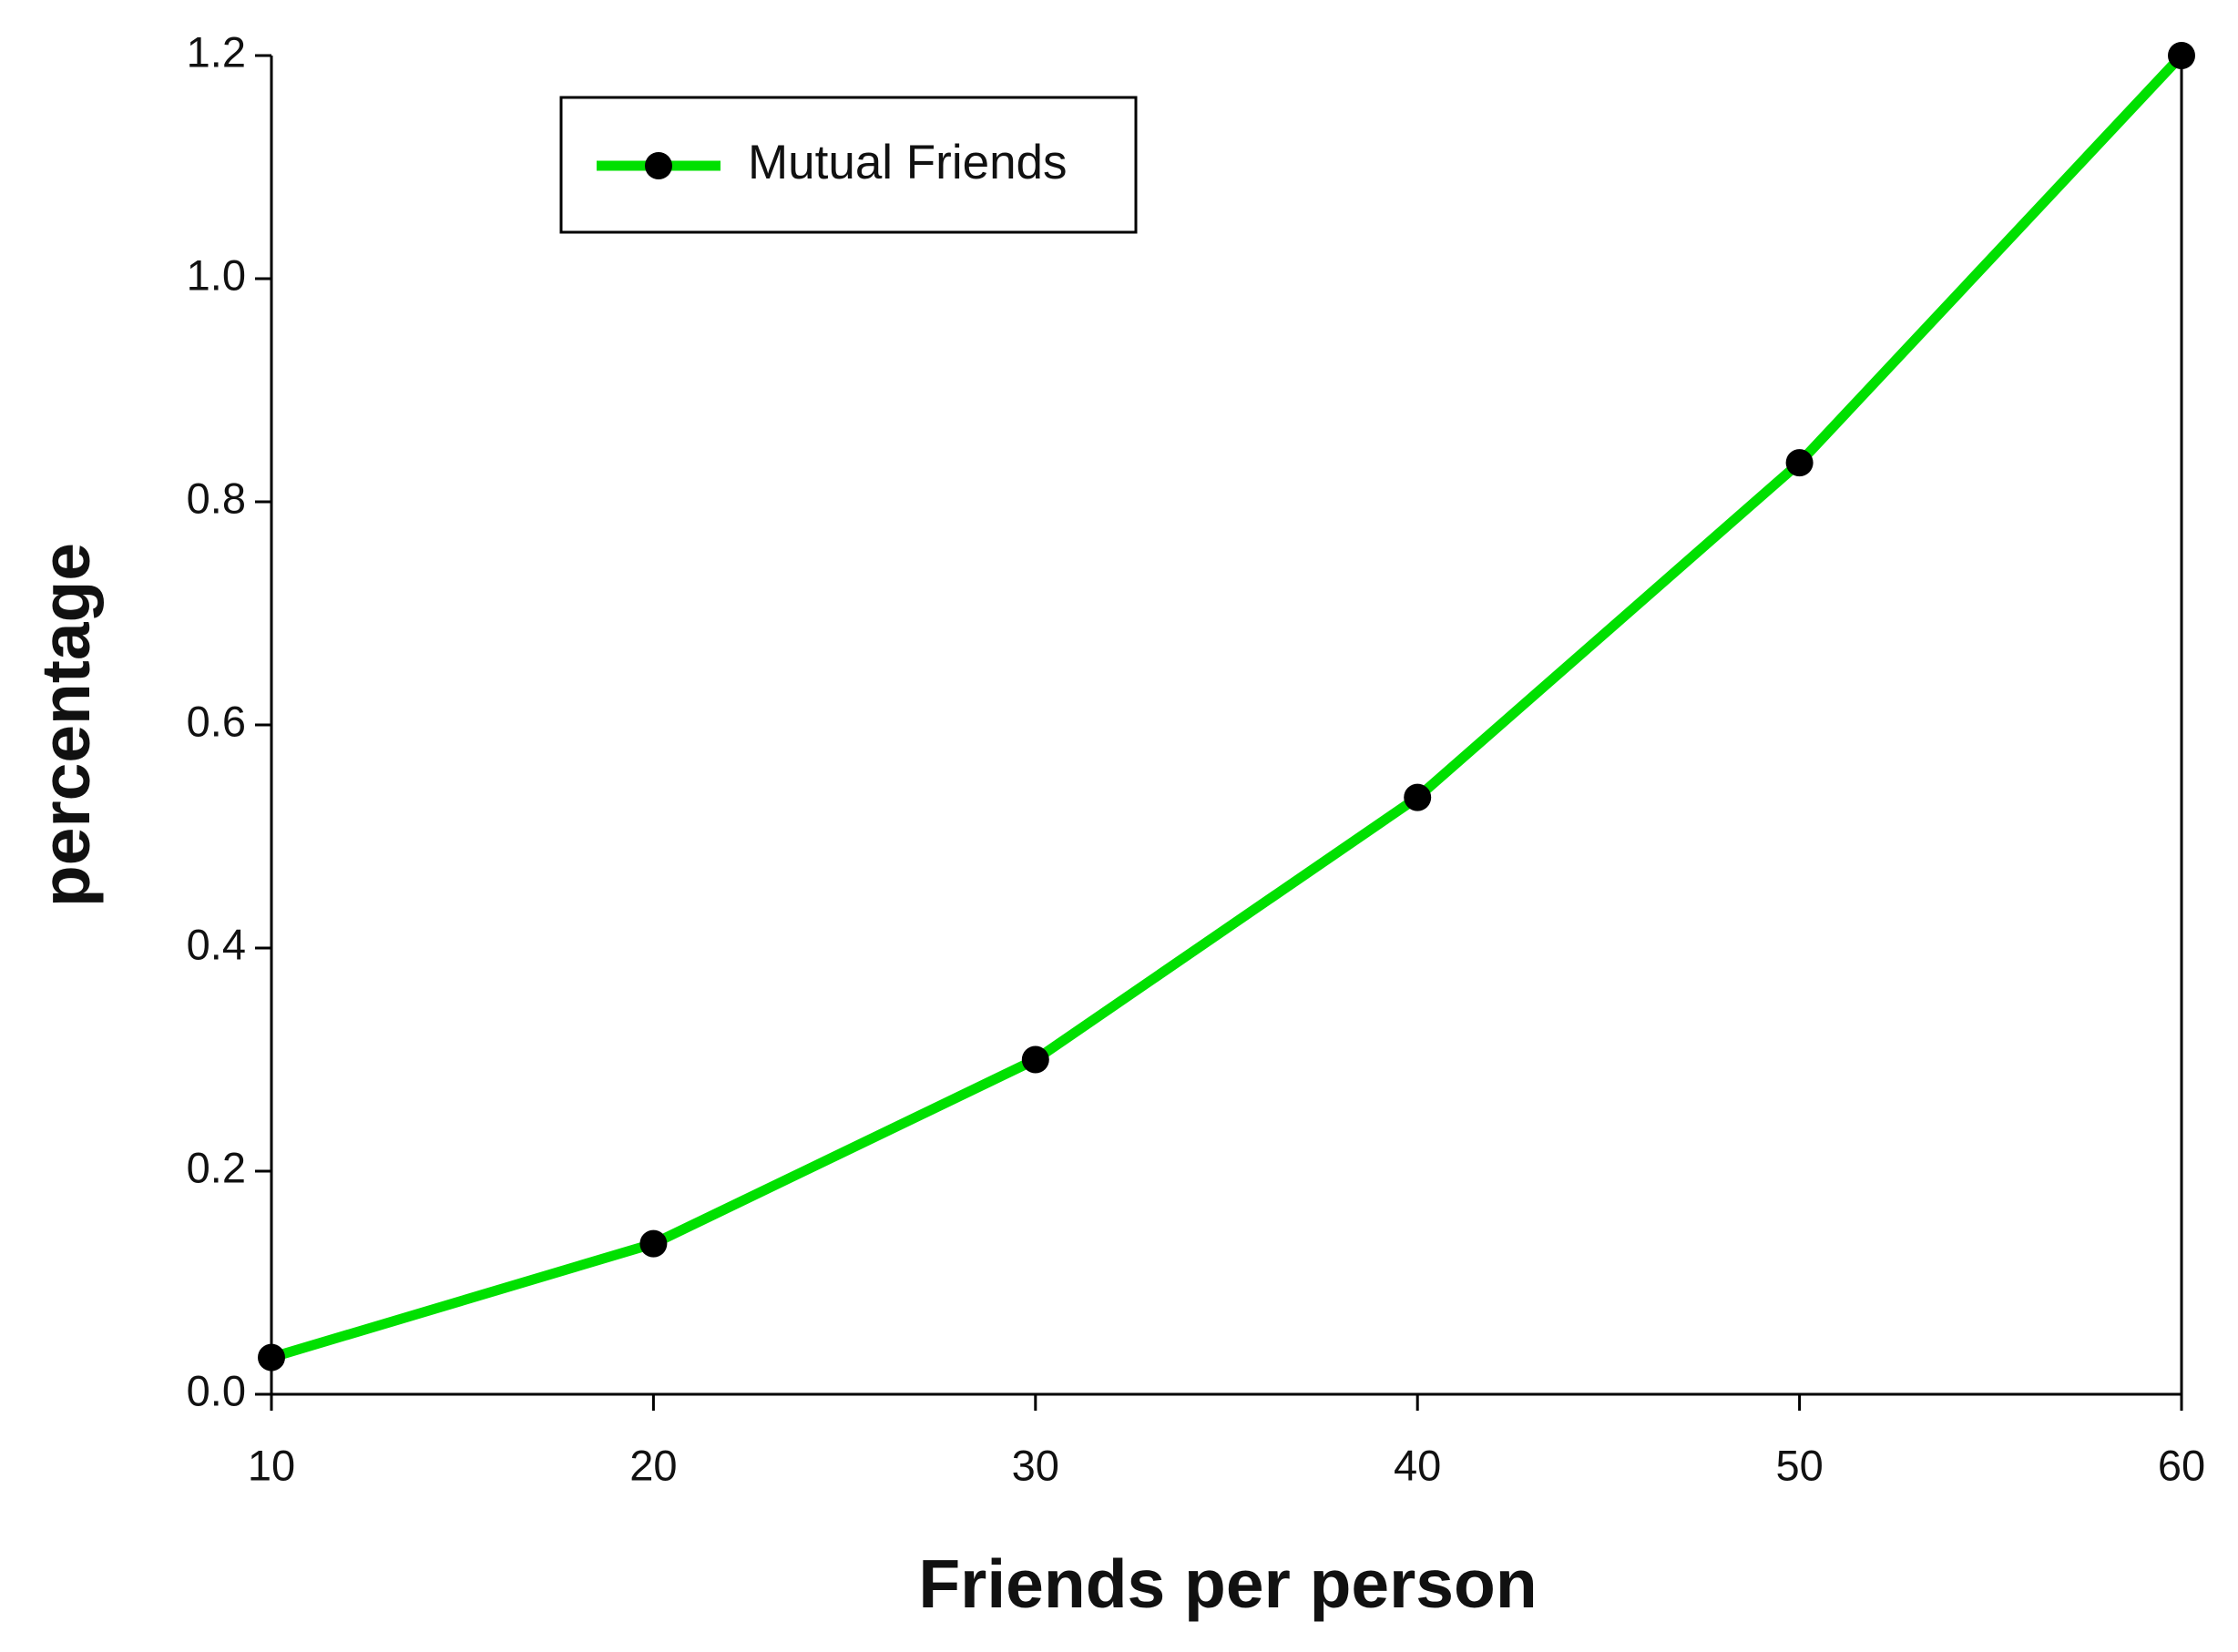  I want to click on y-tick-label: 0.0, so click(216, 1390).